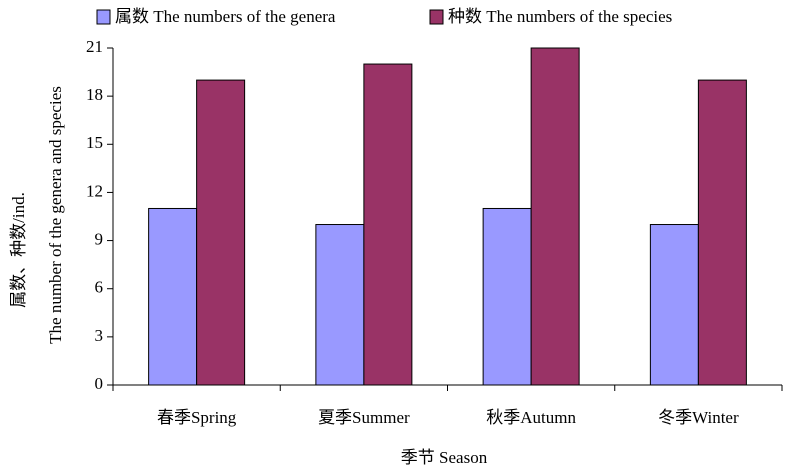 The width and height of the screenshot is (785, 472). I want to click on legend-label: 种数 The numbers of the species, so click(560, 16).